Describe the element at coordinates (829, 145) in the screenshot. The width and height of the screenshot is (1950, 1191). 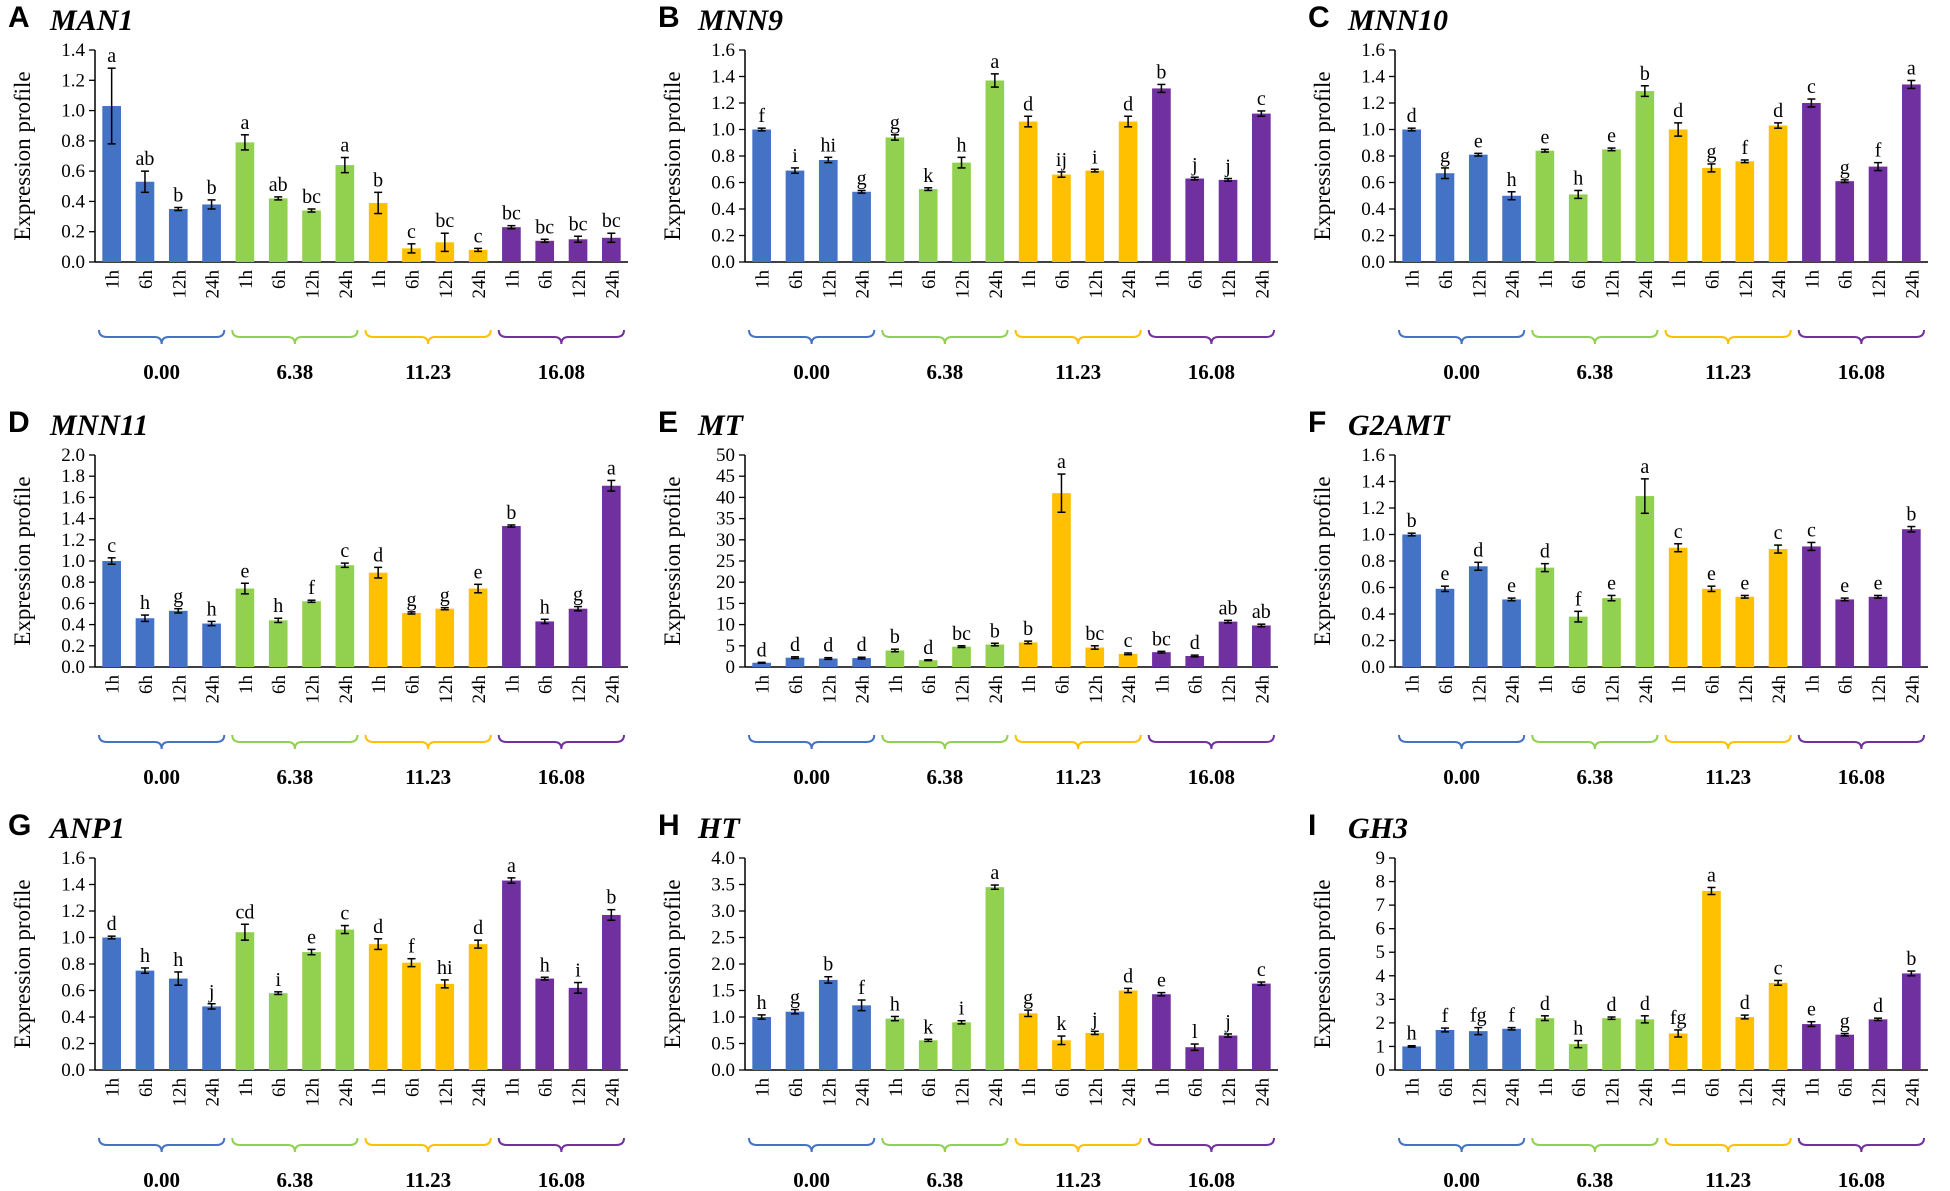
I see `significance-letter: hi` at that location.